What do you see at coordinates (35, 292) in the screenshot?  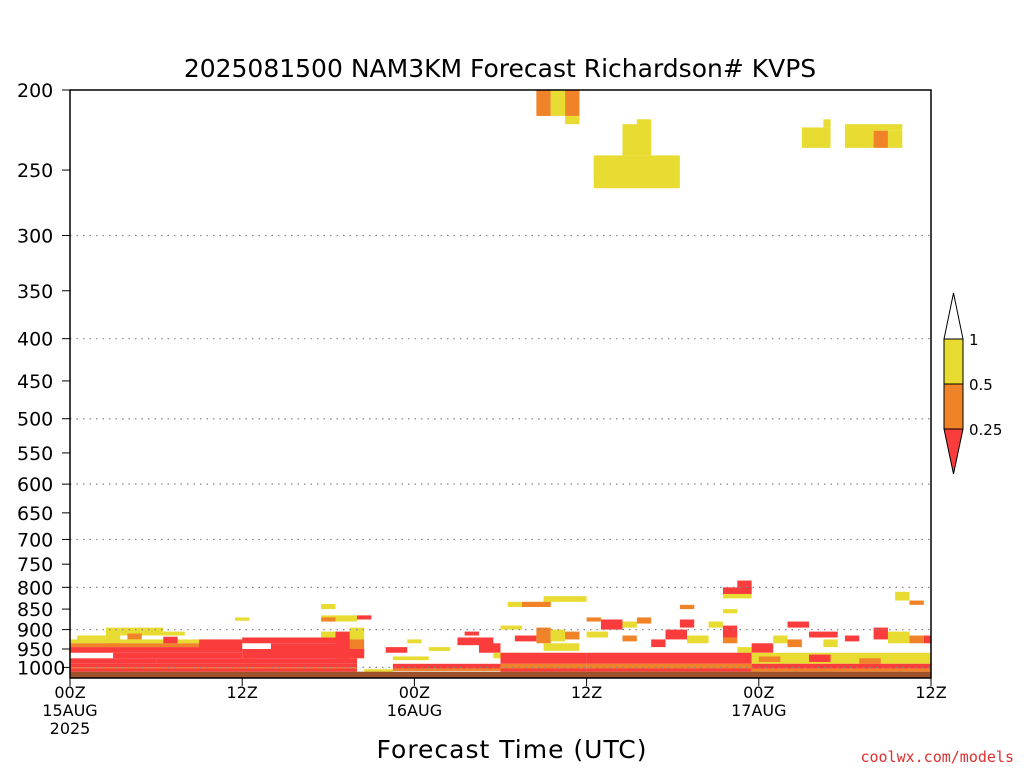 I see `y-tick-label: 350` at bounding box center [35, 292].